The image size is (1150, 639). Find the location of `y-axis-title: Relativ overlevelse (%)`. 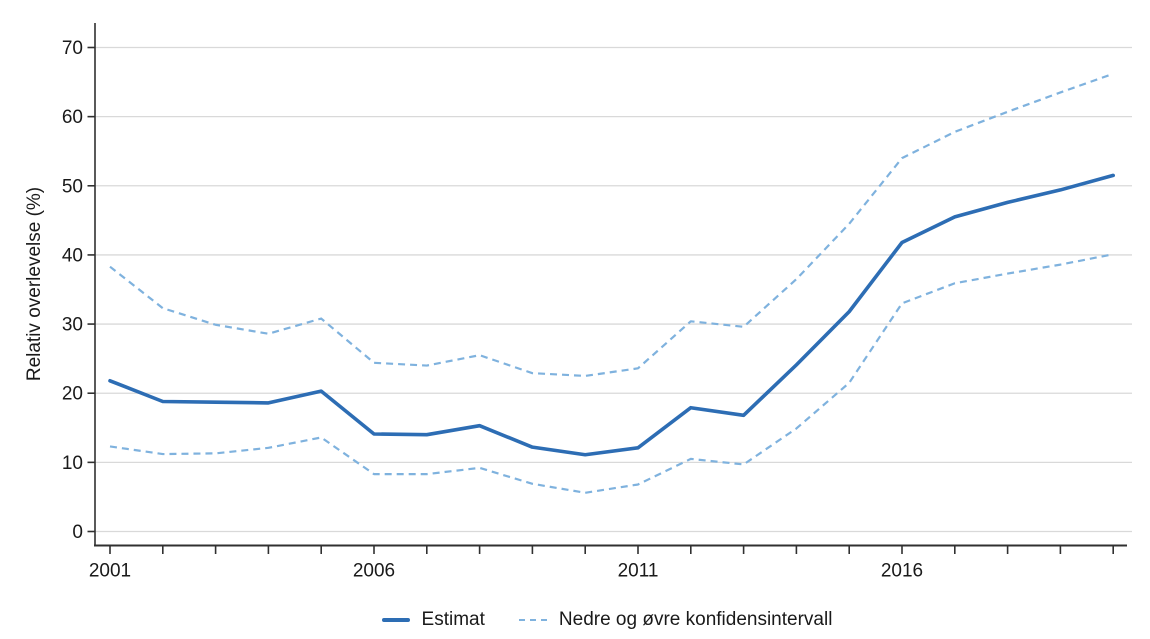

y-axis-title: Relativ overlevelse (%) is located at coordinates (34, 284).